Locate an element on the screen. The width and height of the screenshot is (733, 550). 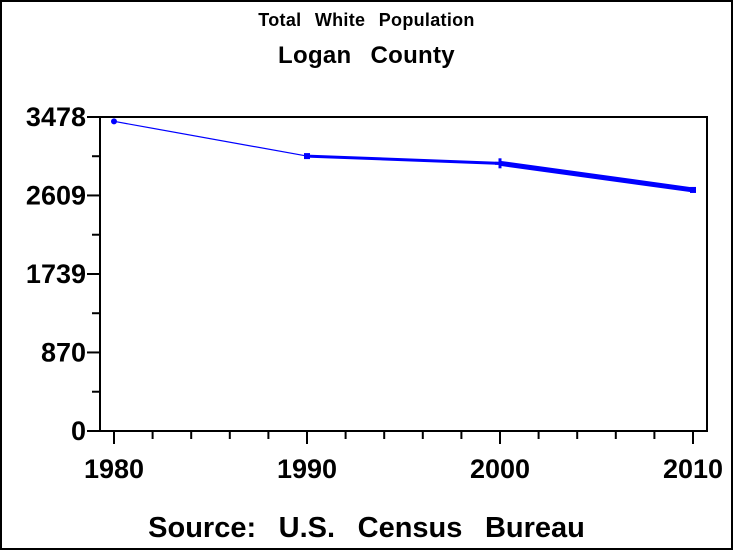
series-segment-2000-2010 is located at coordinates (596, 176).